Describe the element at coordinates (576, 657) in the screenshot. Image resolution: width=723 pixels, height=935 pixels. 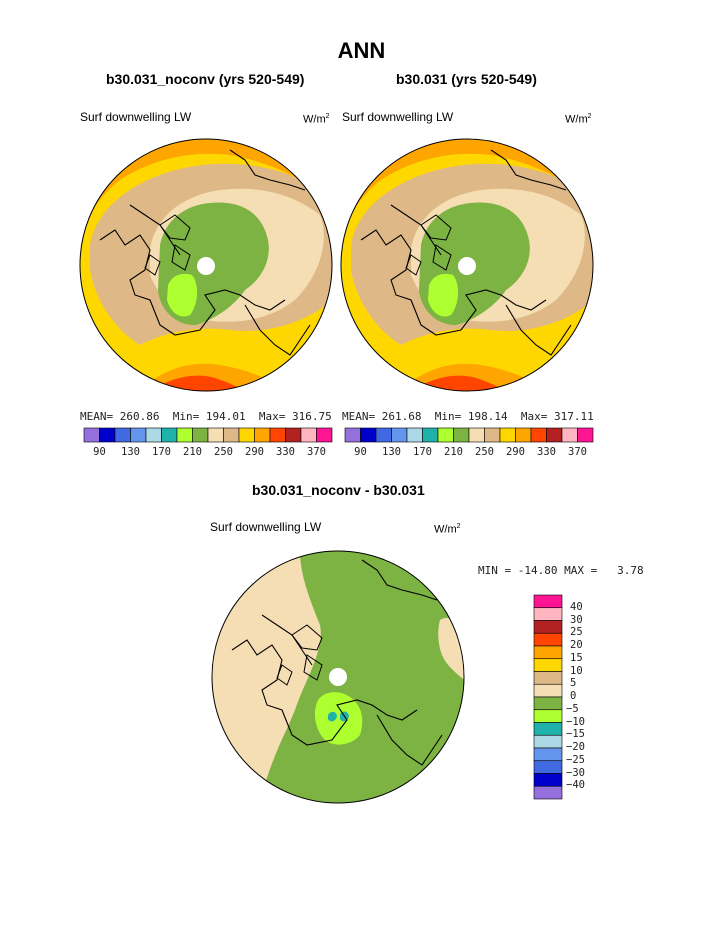
I see `colorbar-tick-label: 15` at that location.